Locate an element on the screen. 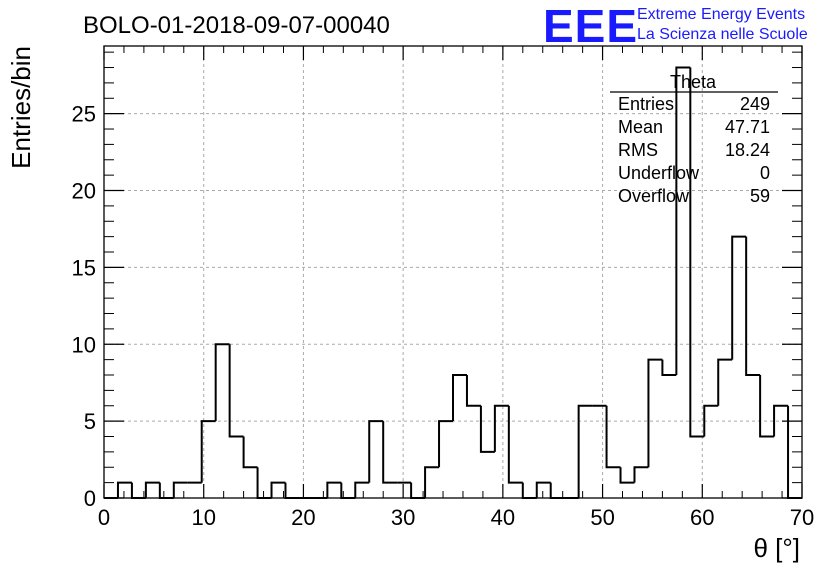 This screenshot has width=836, height=572. x-tick-label: 70 is located at coordinates (802, 517).